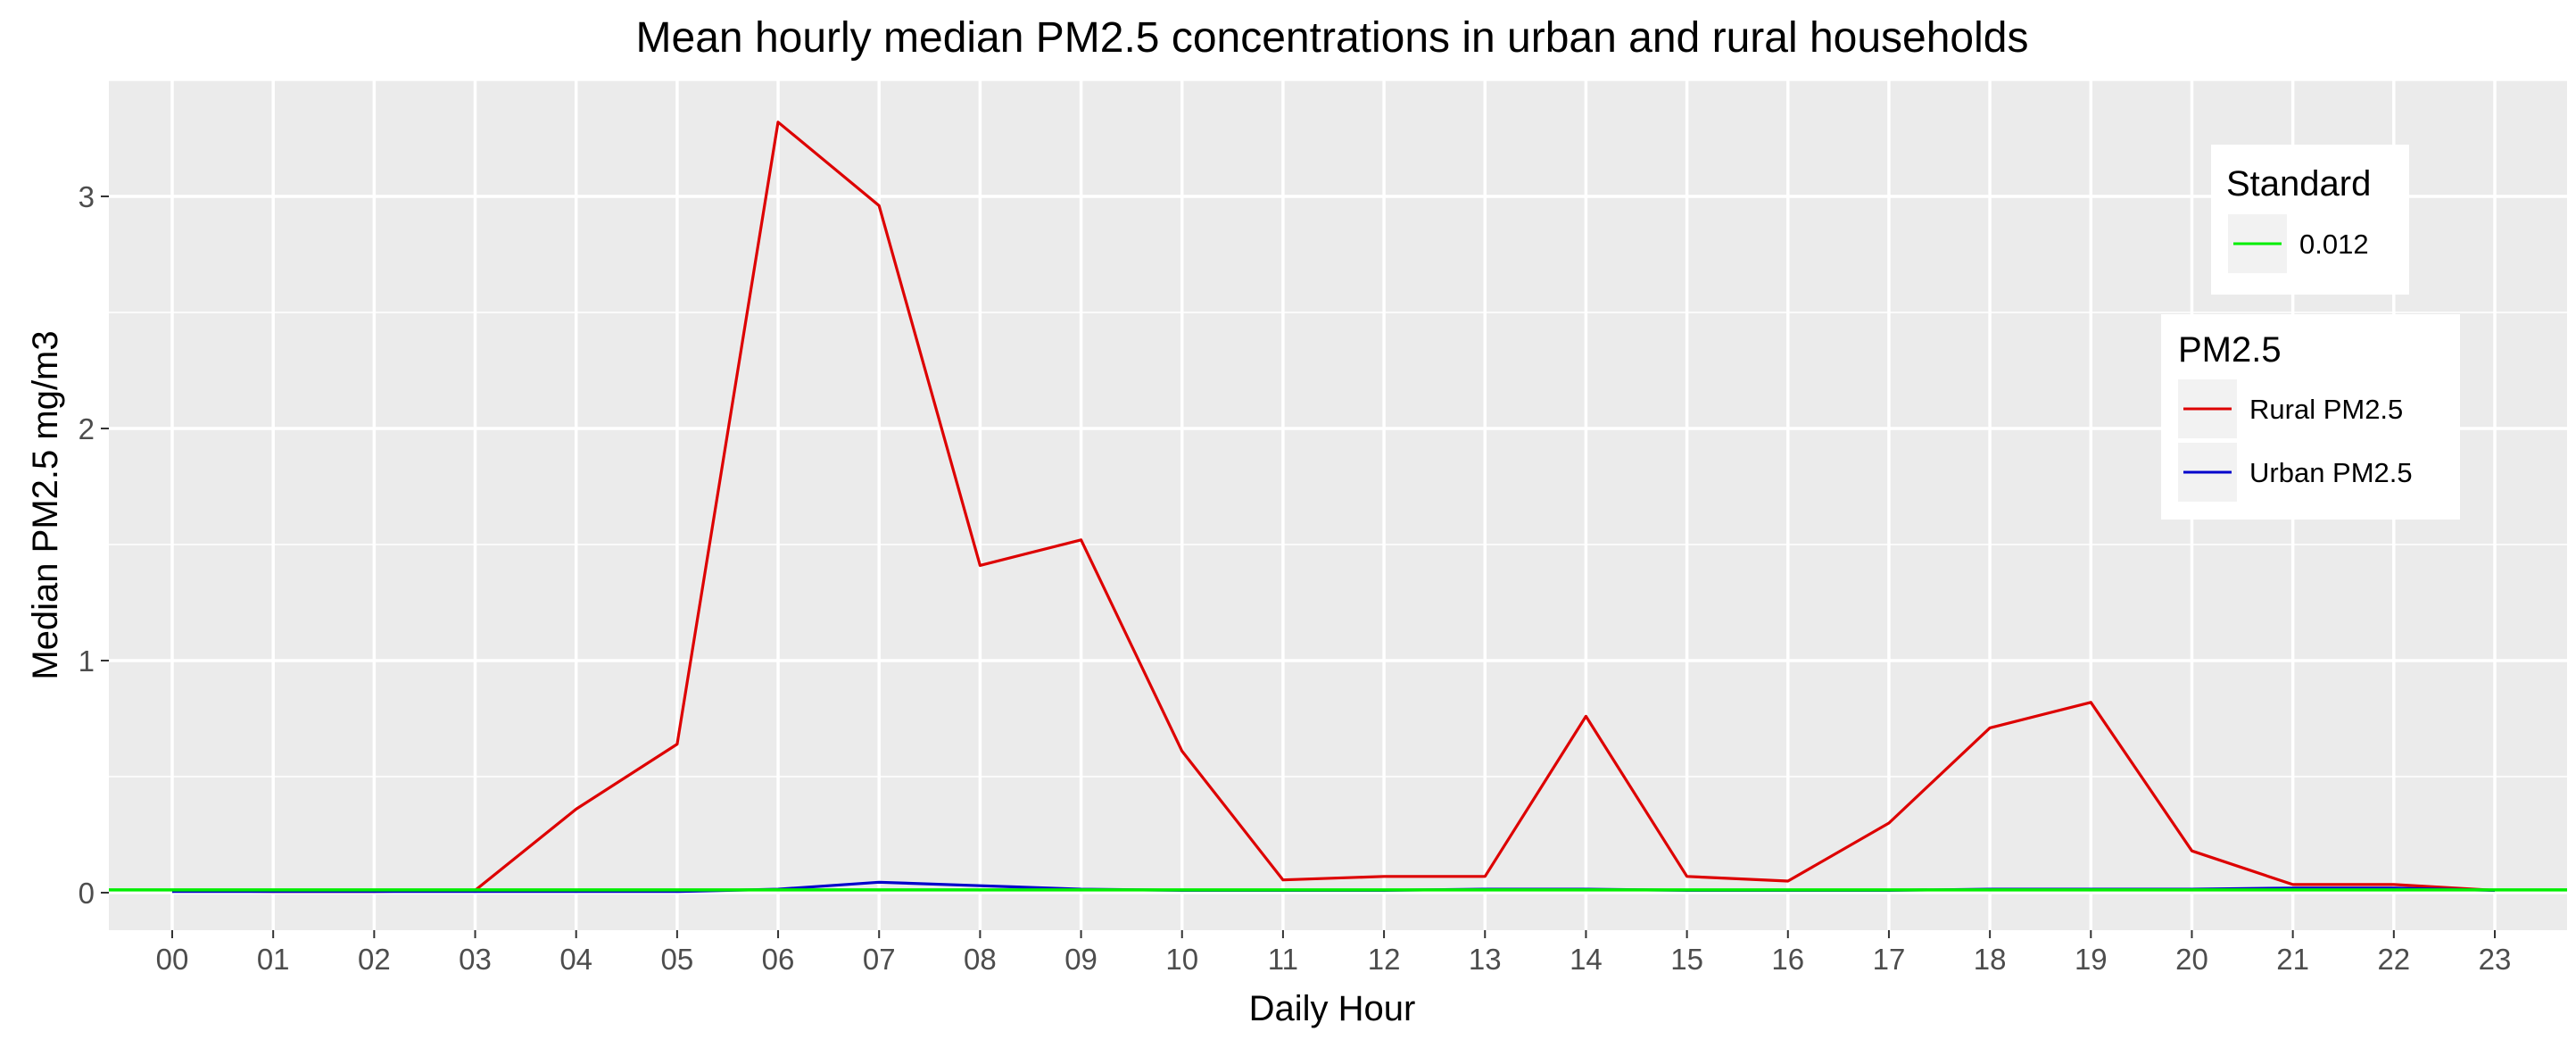 The image size is (2576, 1048). I want to click on x-tick-label: 10, so click(1181, 959).